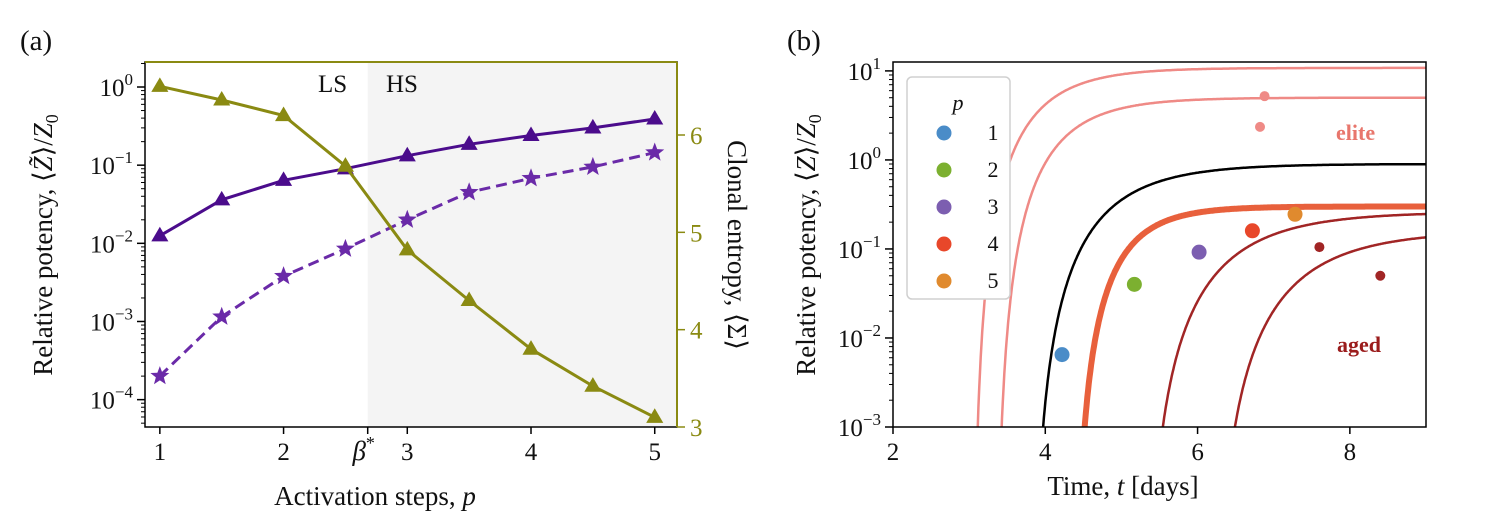 This screenshot has height=522, width=1495. What do you see at coordinates (993, 132) in the screenshot?
I see `legend-label-1: 1` at bounding box center [993, 132].